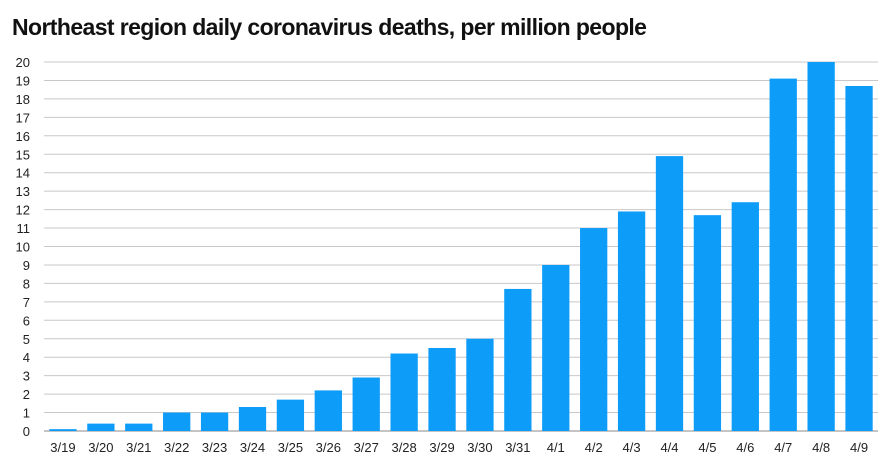 The width and height of the screenshot is (895, 469). Describe the element at coordinates (745, 447) in the screenshot. I see `x-tick-label: 4/6` at that location.